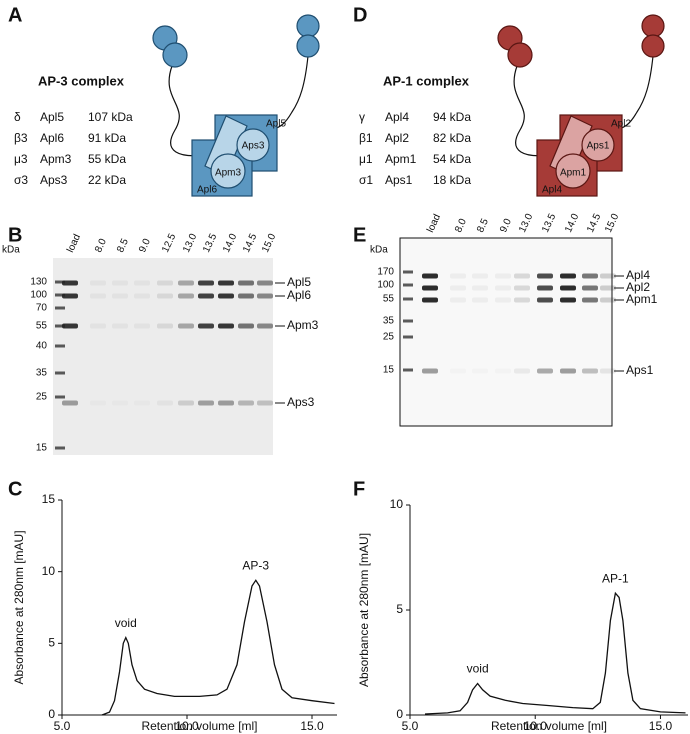  Describe the element at coordinates (389, 299) in the screenshot. I see `marker-label: 55` at that location.